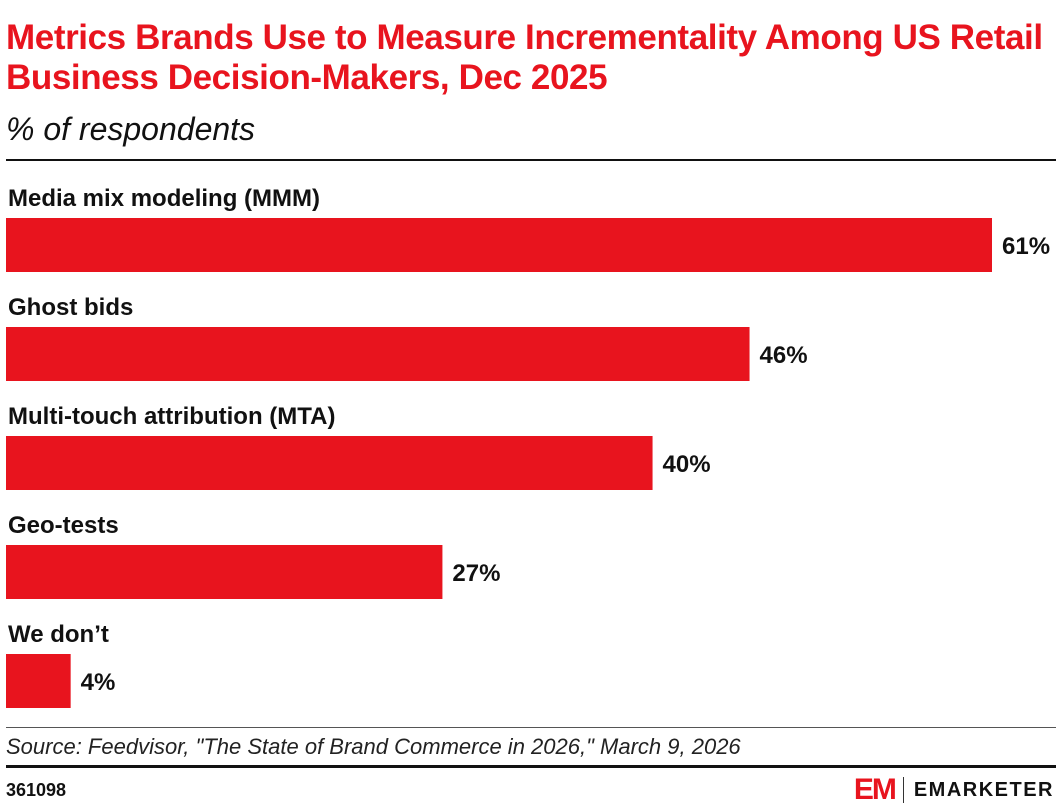 The height and width of the screenshot is (812, 1060). I want to click on value-label: 46%, so click(784, 355).